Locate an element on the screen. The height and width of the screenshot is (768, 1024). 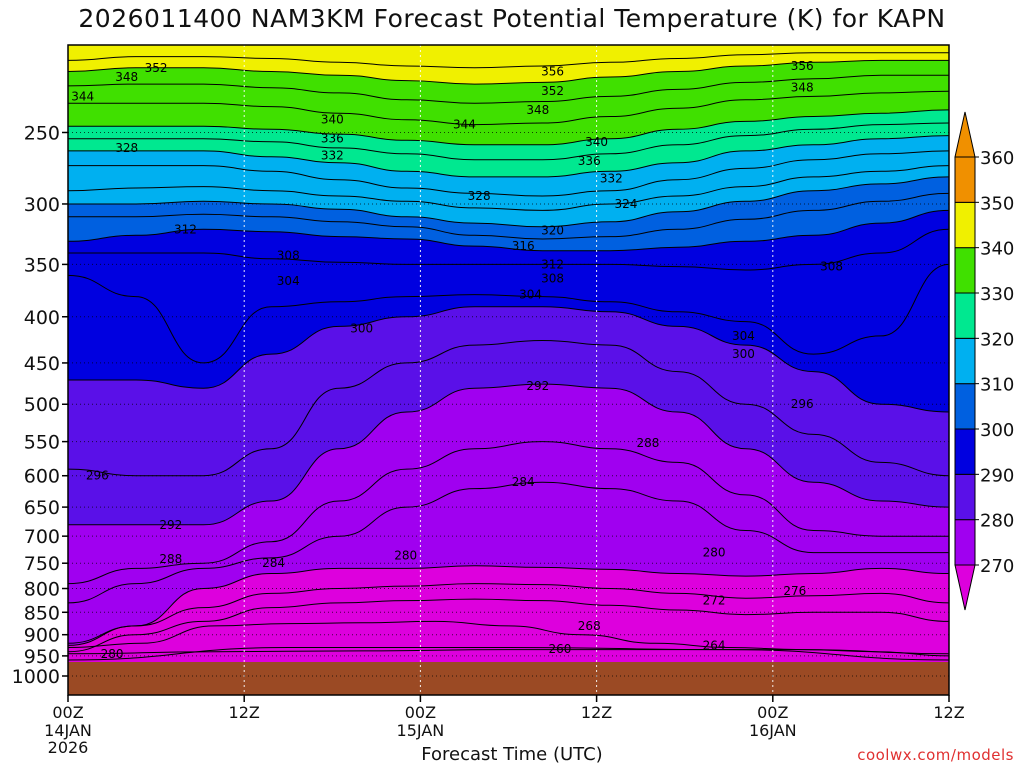
colorbar: 270 280 290 300 310 320 330 340 350 360 is located at coordinates (984, 361).